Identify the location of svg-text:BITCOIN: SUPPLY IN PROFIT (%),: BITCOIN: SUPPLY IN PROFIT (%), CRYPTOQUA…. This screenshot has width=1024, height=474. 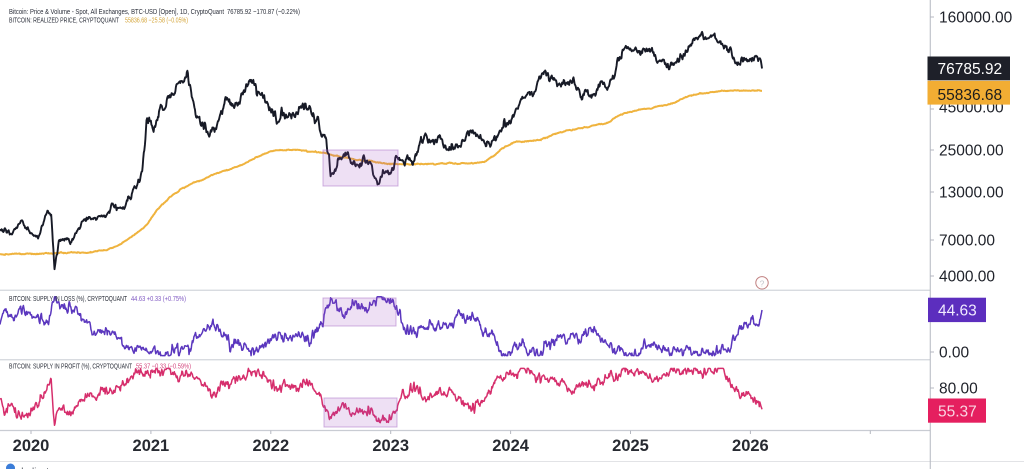
(70, 366).